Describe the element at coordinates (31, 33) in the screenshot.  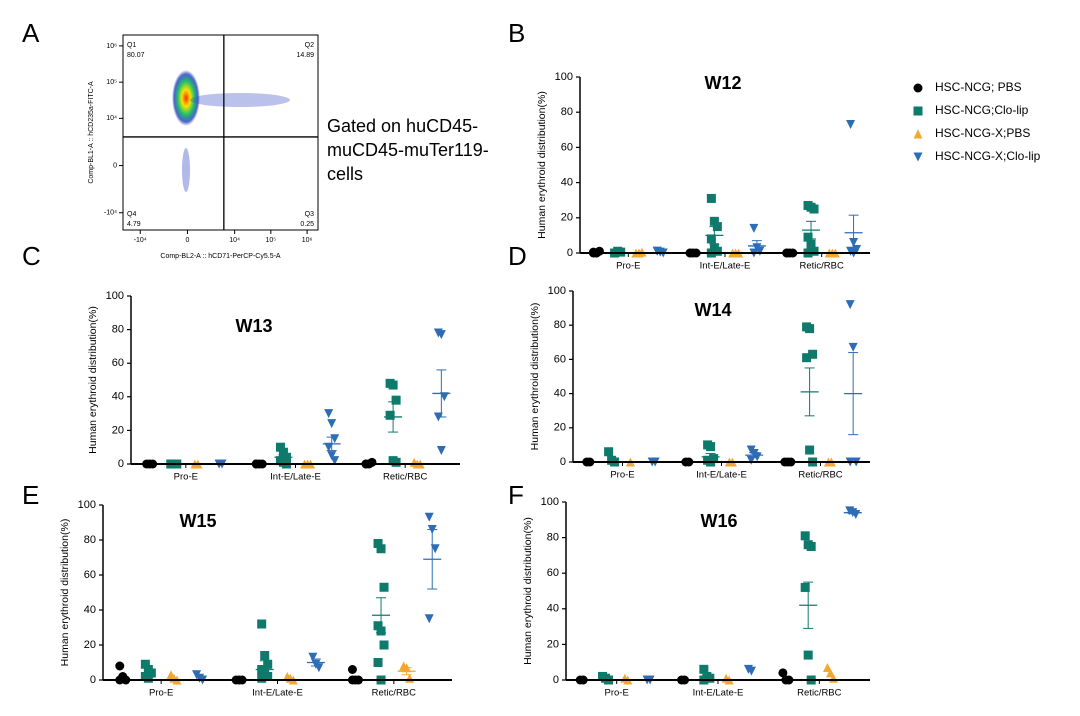
I see `panel-label: A` at that location.